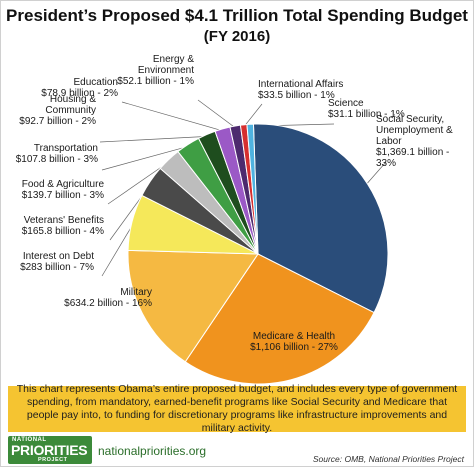  I want to click on slice-label: Education $78.9 billion - 2%, so click(79, 88).